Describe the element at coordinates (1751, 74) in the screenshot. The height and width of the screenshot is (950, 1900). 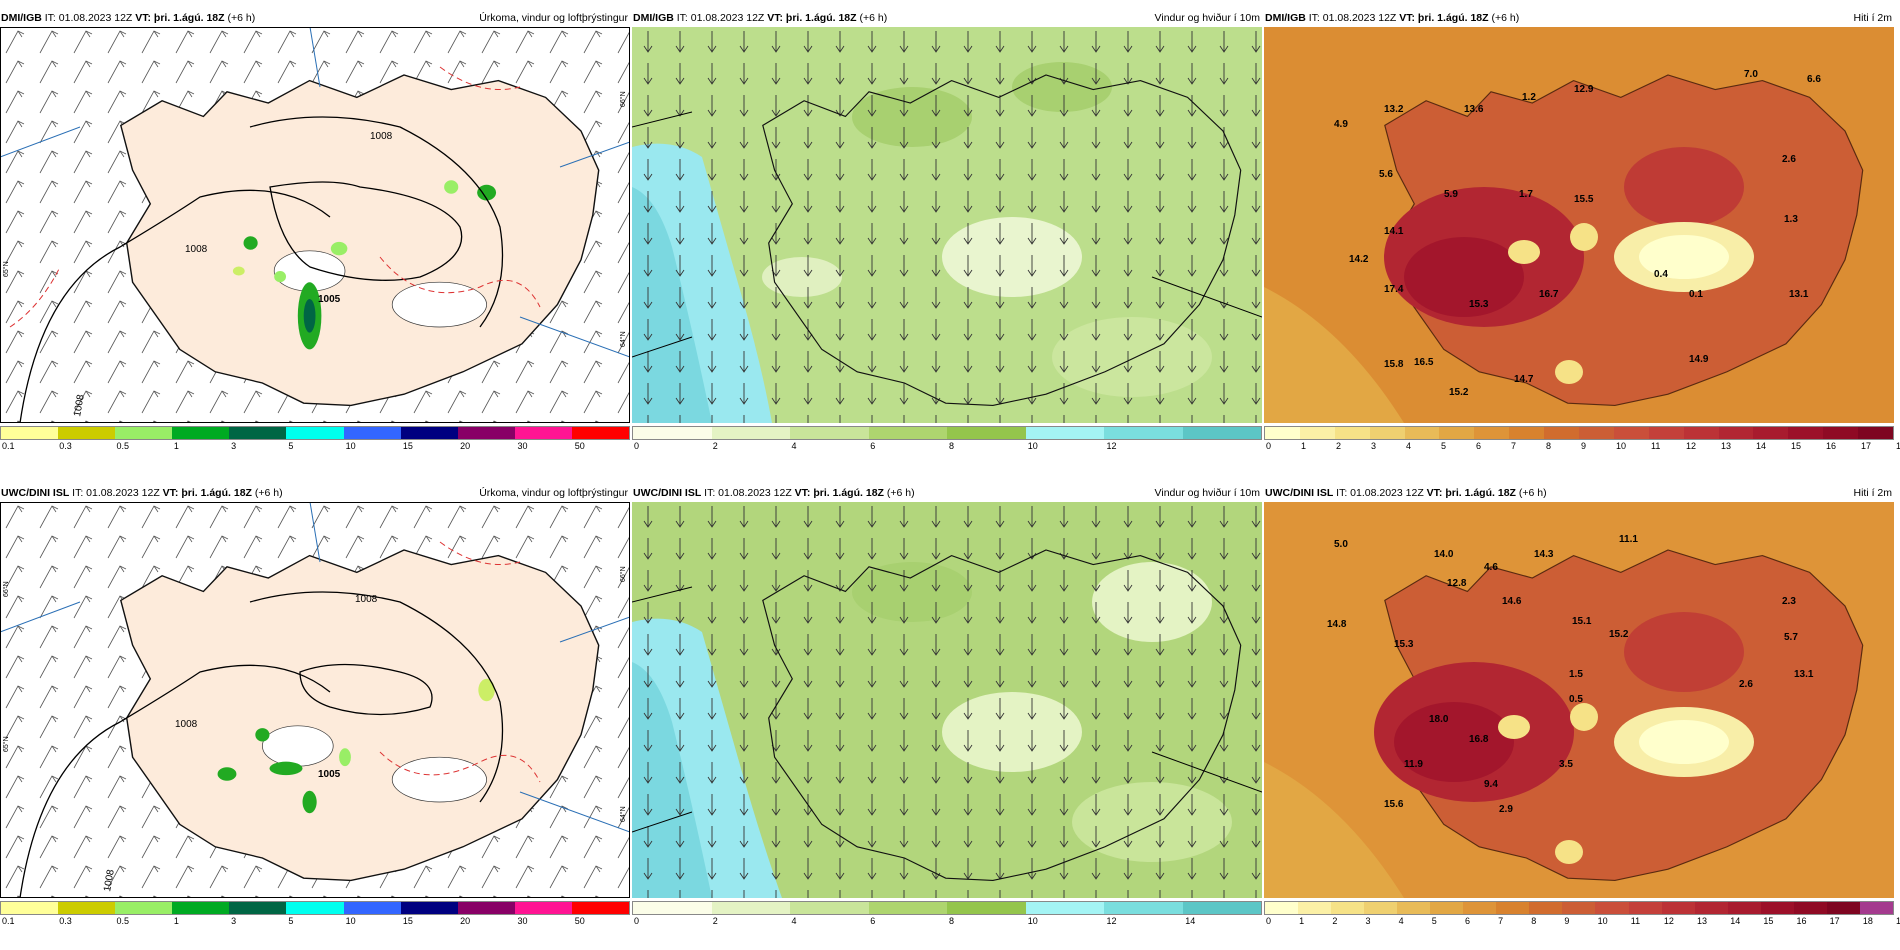
I see `temp-value: 7.0` at that location.